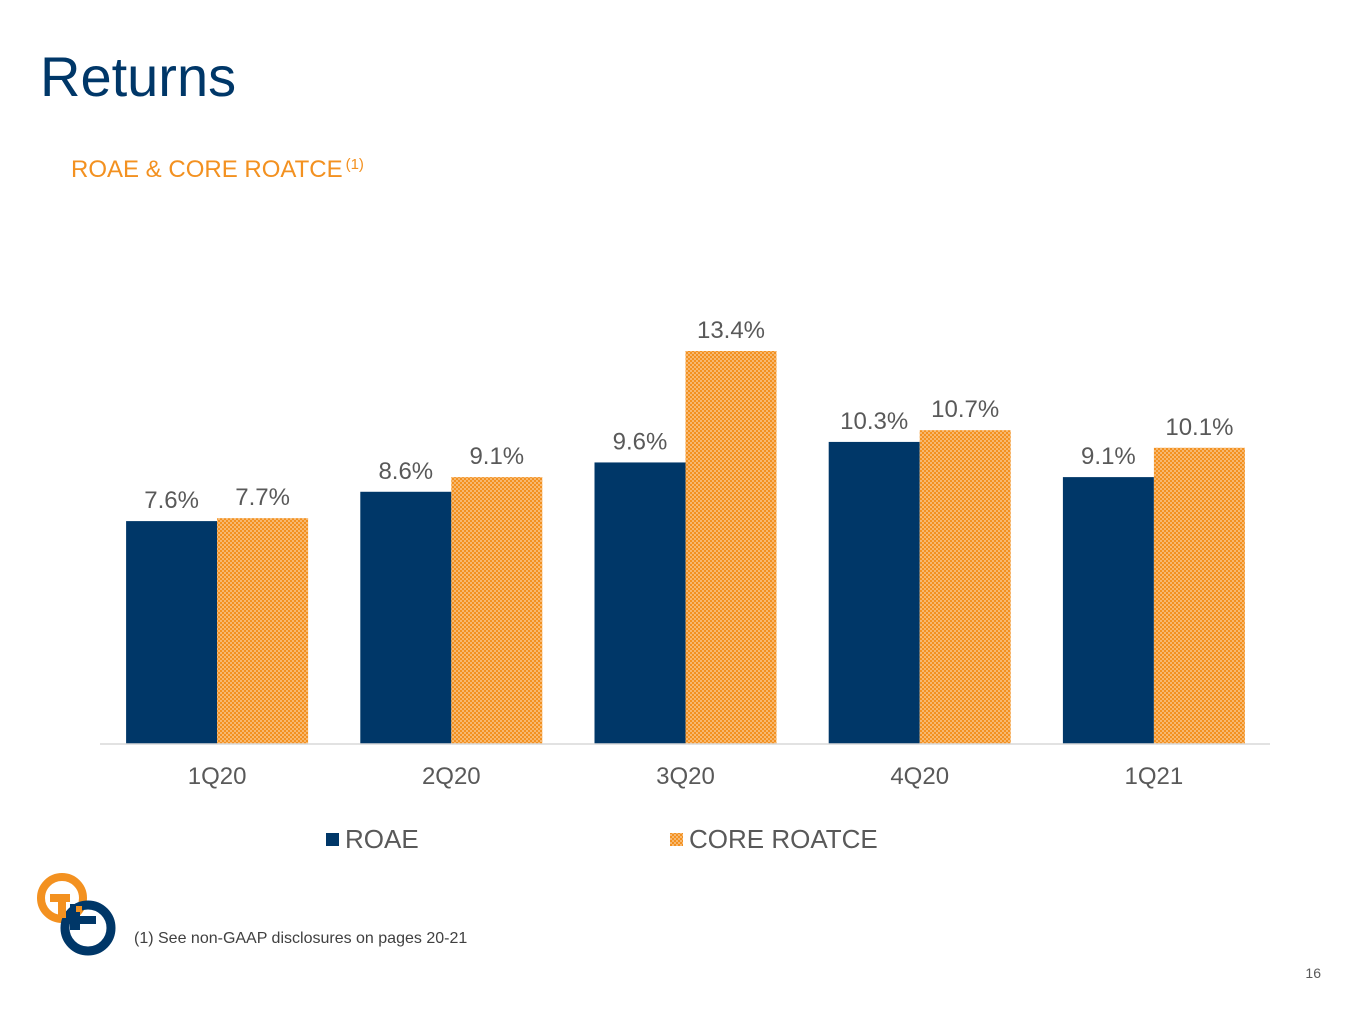  Describe the element at coordinates (874, 421) in the screenshot. I see `roae-value-label-4q20: 10.3%` at that location.